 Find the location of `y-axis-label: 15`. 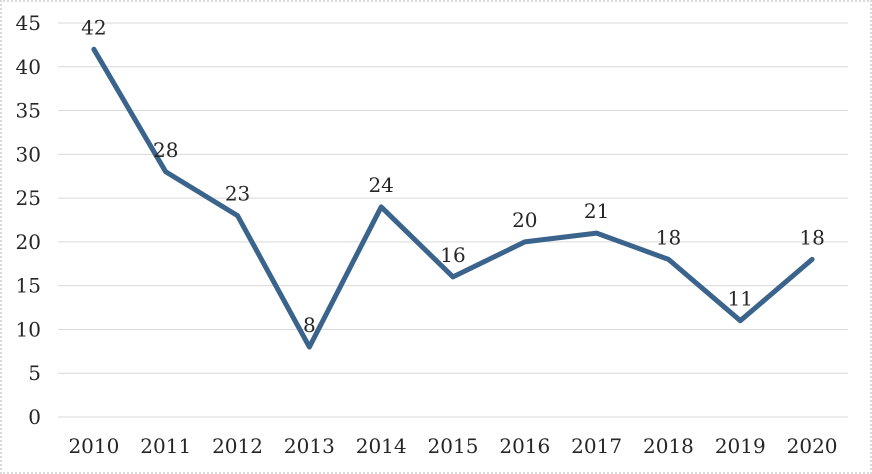

y-axis-label: 15 is located at coordinates (28, 286).